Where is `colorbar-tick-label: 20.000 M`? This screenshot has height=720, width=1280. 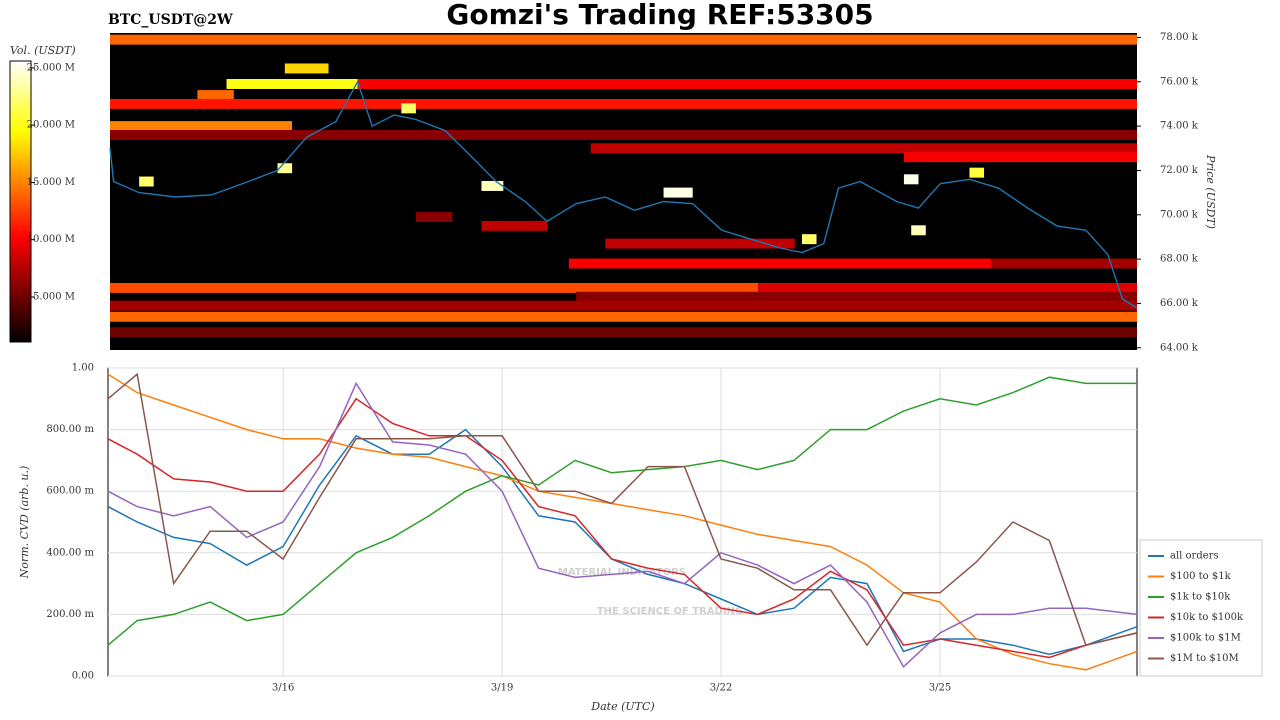
colorbar-tick-label: 20.000 M is located at coordinates (51, 125).